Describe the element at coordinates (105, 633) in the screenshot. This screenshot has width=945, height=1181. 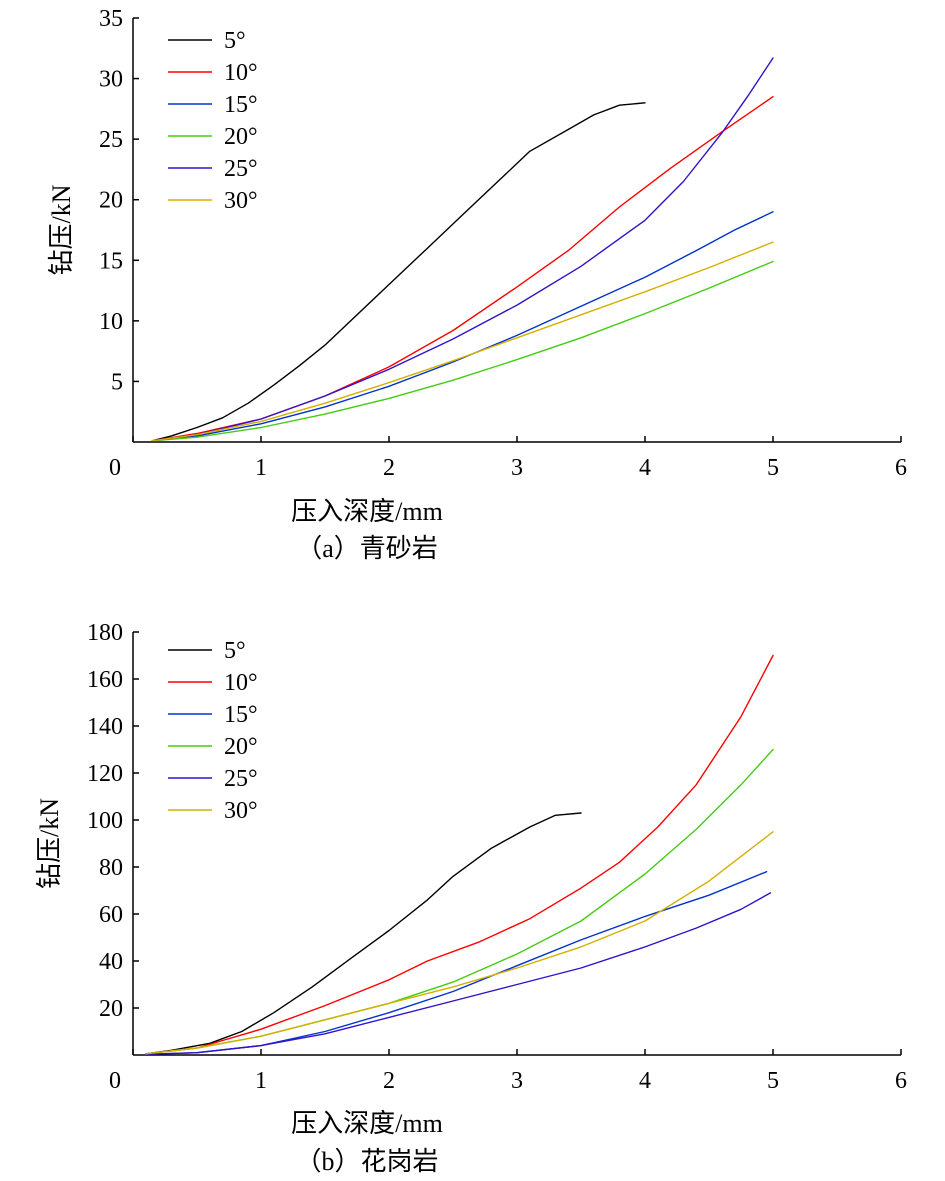
I see `y-tick-label: 180` at that location.